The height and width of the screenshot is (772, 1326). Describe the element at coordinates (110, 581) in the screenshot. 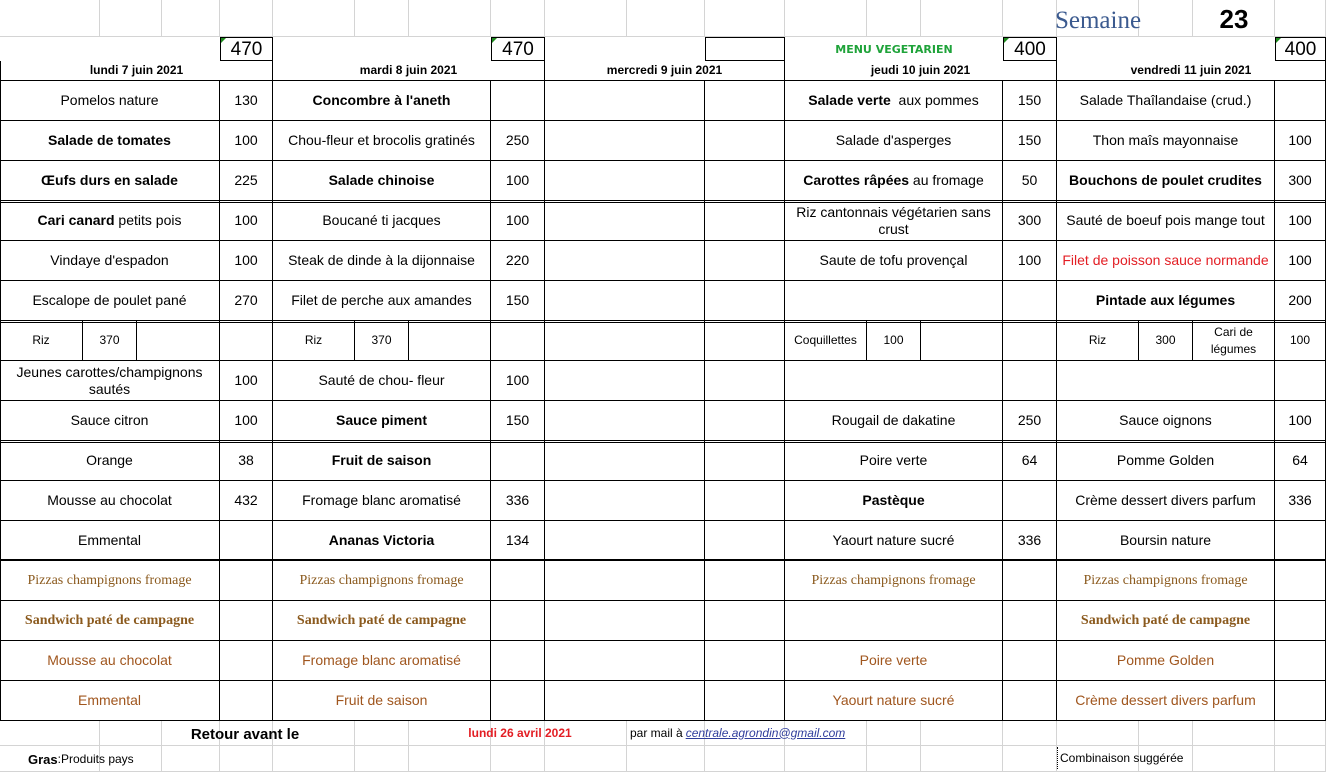

I see `alternative-item: Pizzas champignons fromage` at that location.